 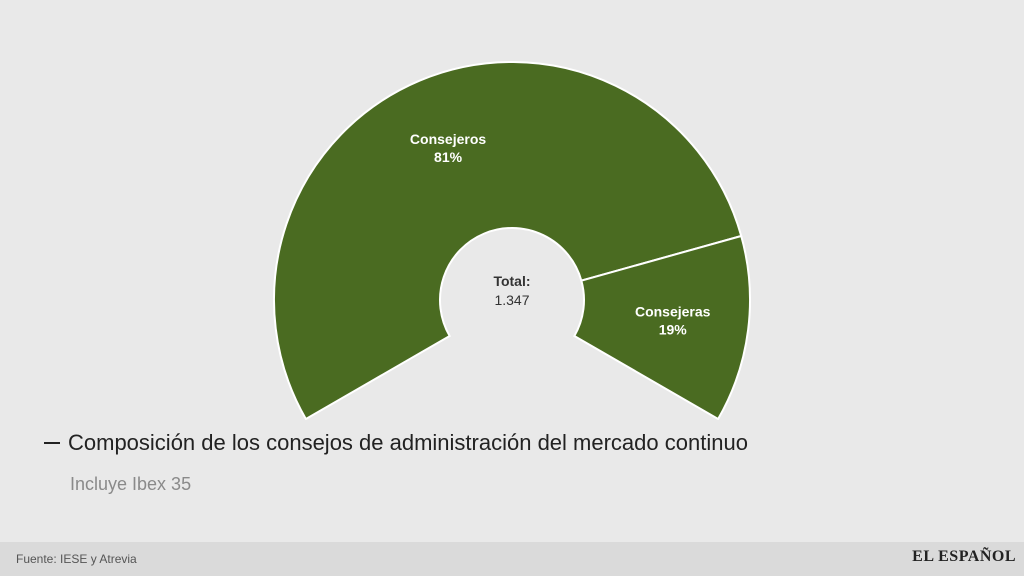 I want to click on slice-consejeras, so click(x=661, y=327).